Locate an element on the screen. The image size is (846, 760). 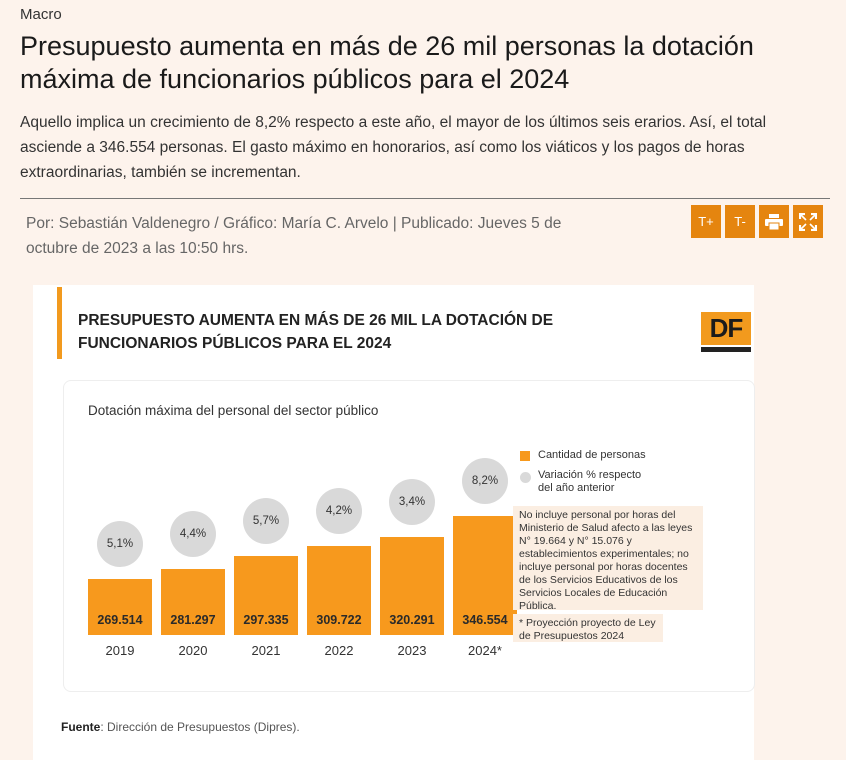
legend-circle-swatch is located at coordinates (525, 477).